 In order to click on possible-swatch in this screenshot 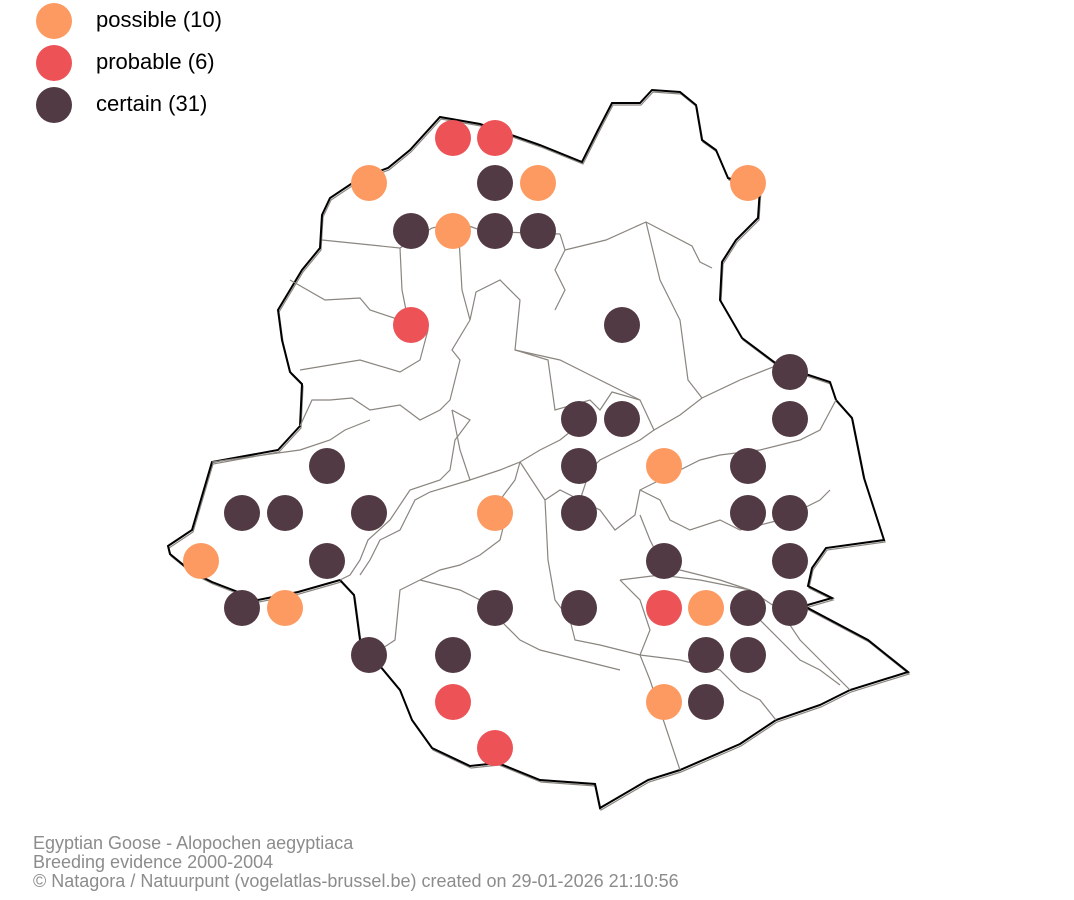, I will do `click(54, 21)`.